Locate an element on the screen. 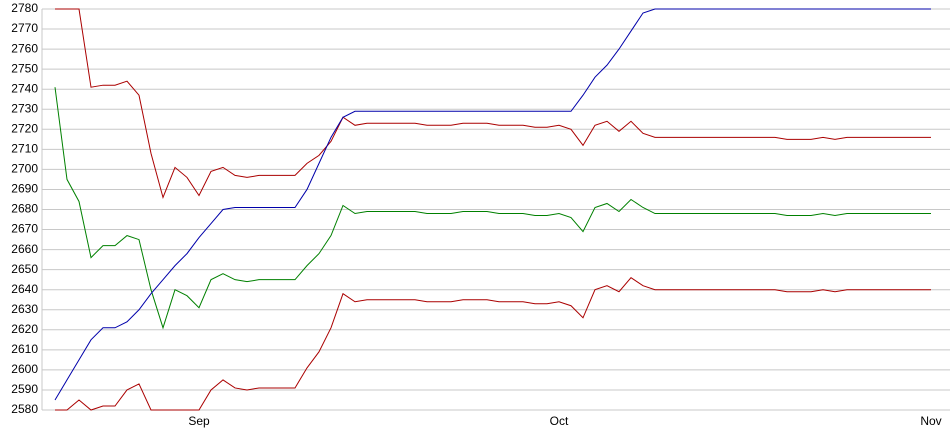 The width and height of the screenshot is (950, 435). y-tick-label: 2580 is located at coordinates (24, 409).